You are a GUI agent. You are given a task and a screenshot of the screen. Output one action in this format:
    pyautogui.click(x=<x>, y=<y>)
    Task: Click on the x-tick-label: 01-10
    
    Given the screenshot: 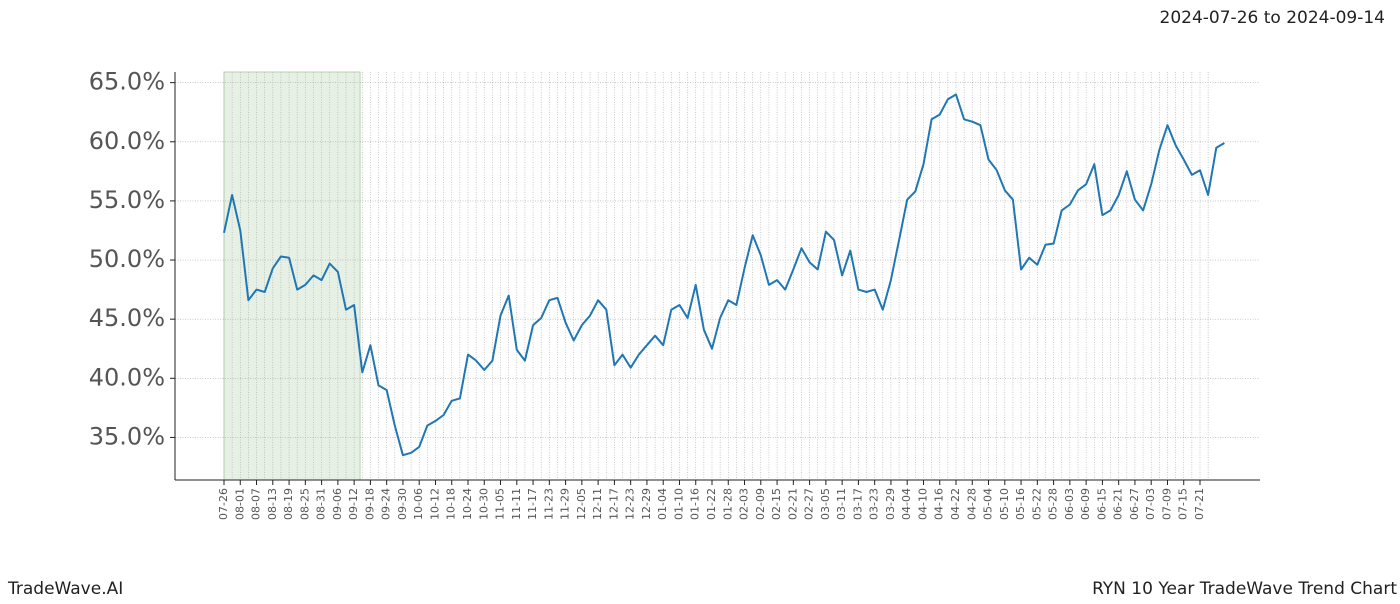 What is the action you would take?
    pyautogui.click(x=678, y=504)
    